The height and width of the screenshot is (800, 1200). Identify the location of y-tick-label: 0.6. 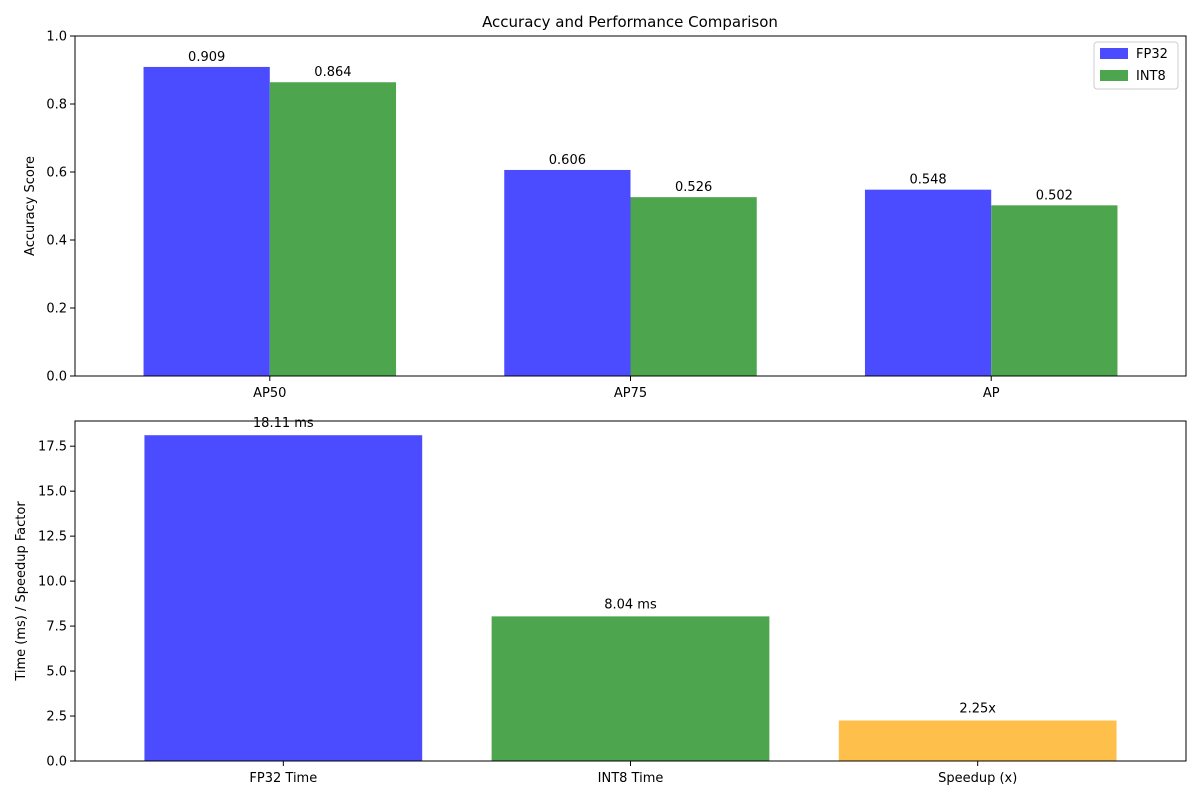
(56, 173).